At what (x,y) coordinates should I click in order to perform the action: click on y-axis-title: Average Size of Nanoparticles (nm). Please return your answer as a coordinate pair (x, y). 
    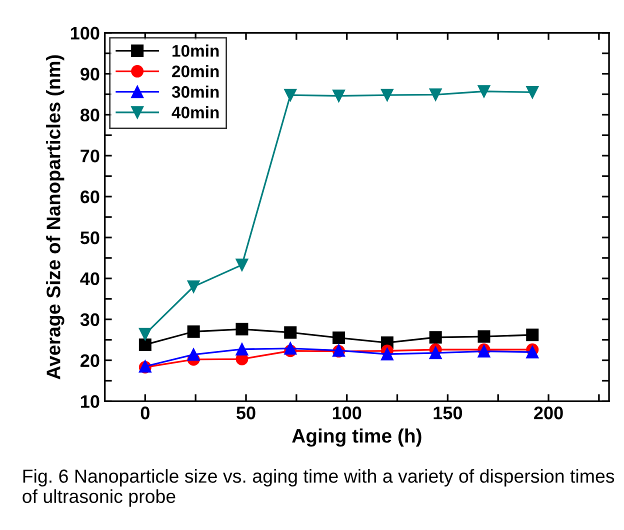
    Looking at the image, I should click on (55, 217).